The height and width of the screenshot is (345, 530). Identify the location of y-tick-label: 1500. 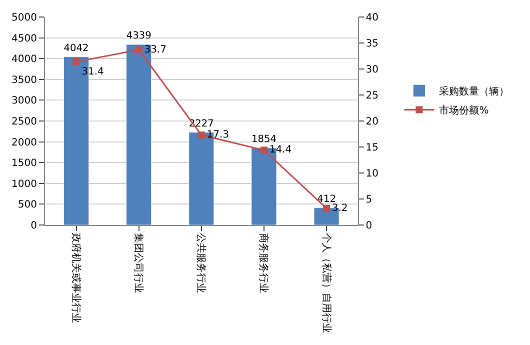
(24, 164).